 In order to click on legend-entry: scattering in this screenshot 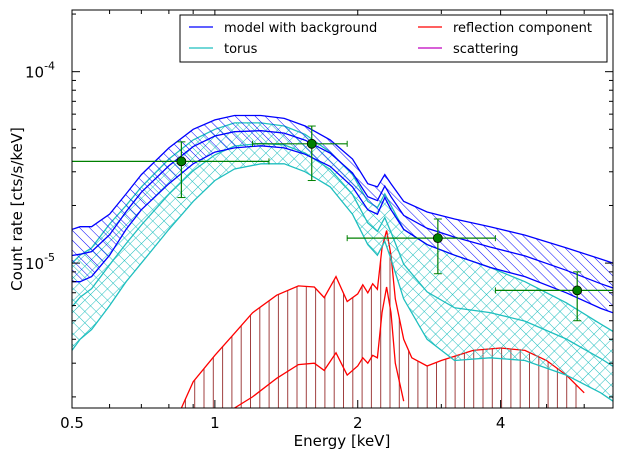, I will do `click(468, 49)`.